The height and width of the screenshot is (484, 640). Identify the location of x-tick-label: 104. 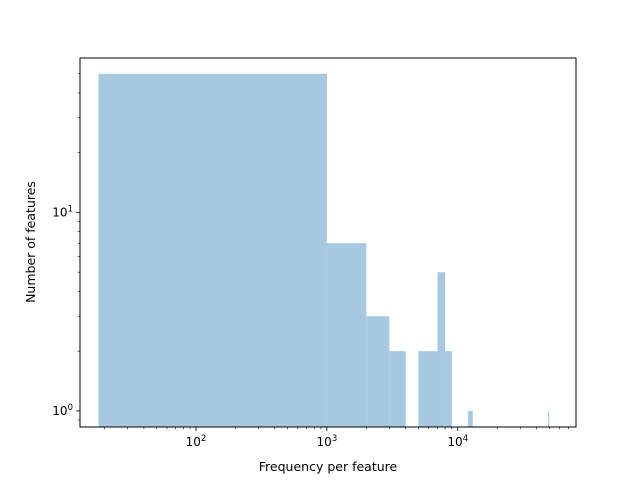
(457, 441).